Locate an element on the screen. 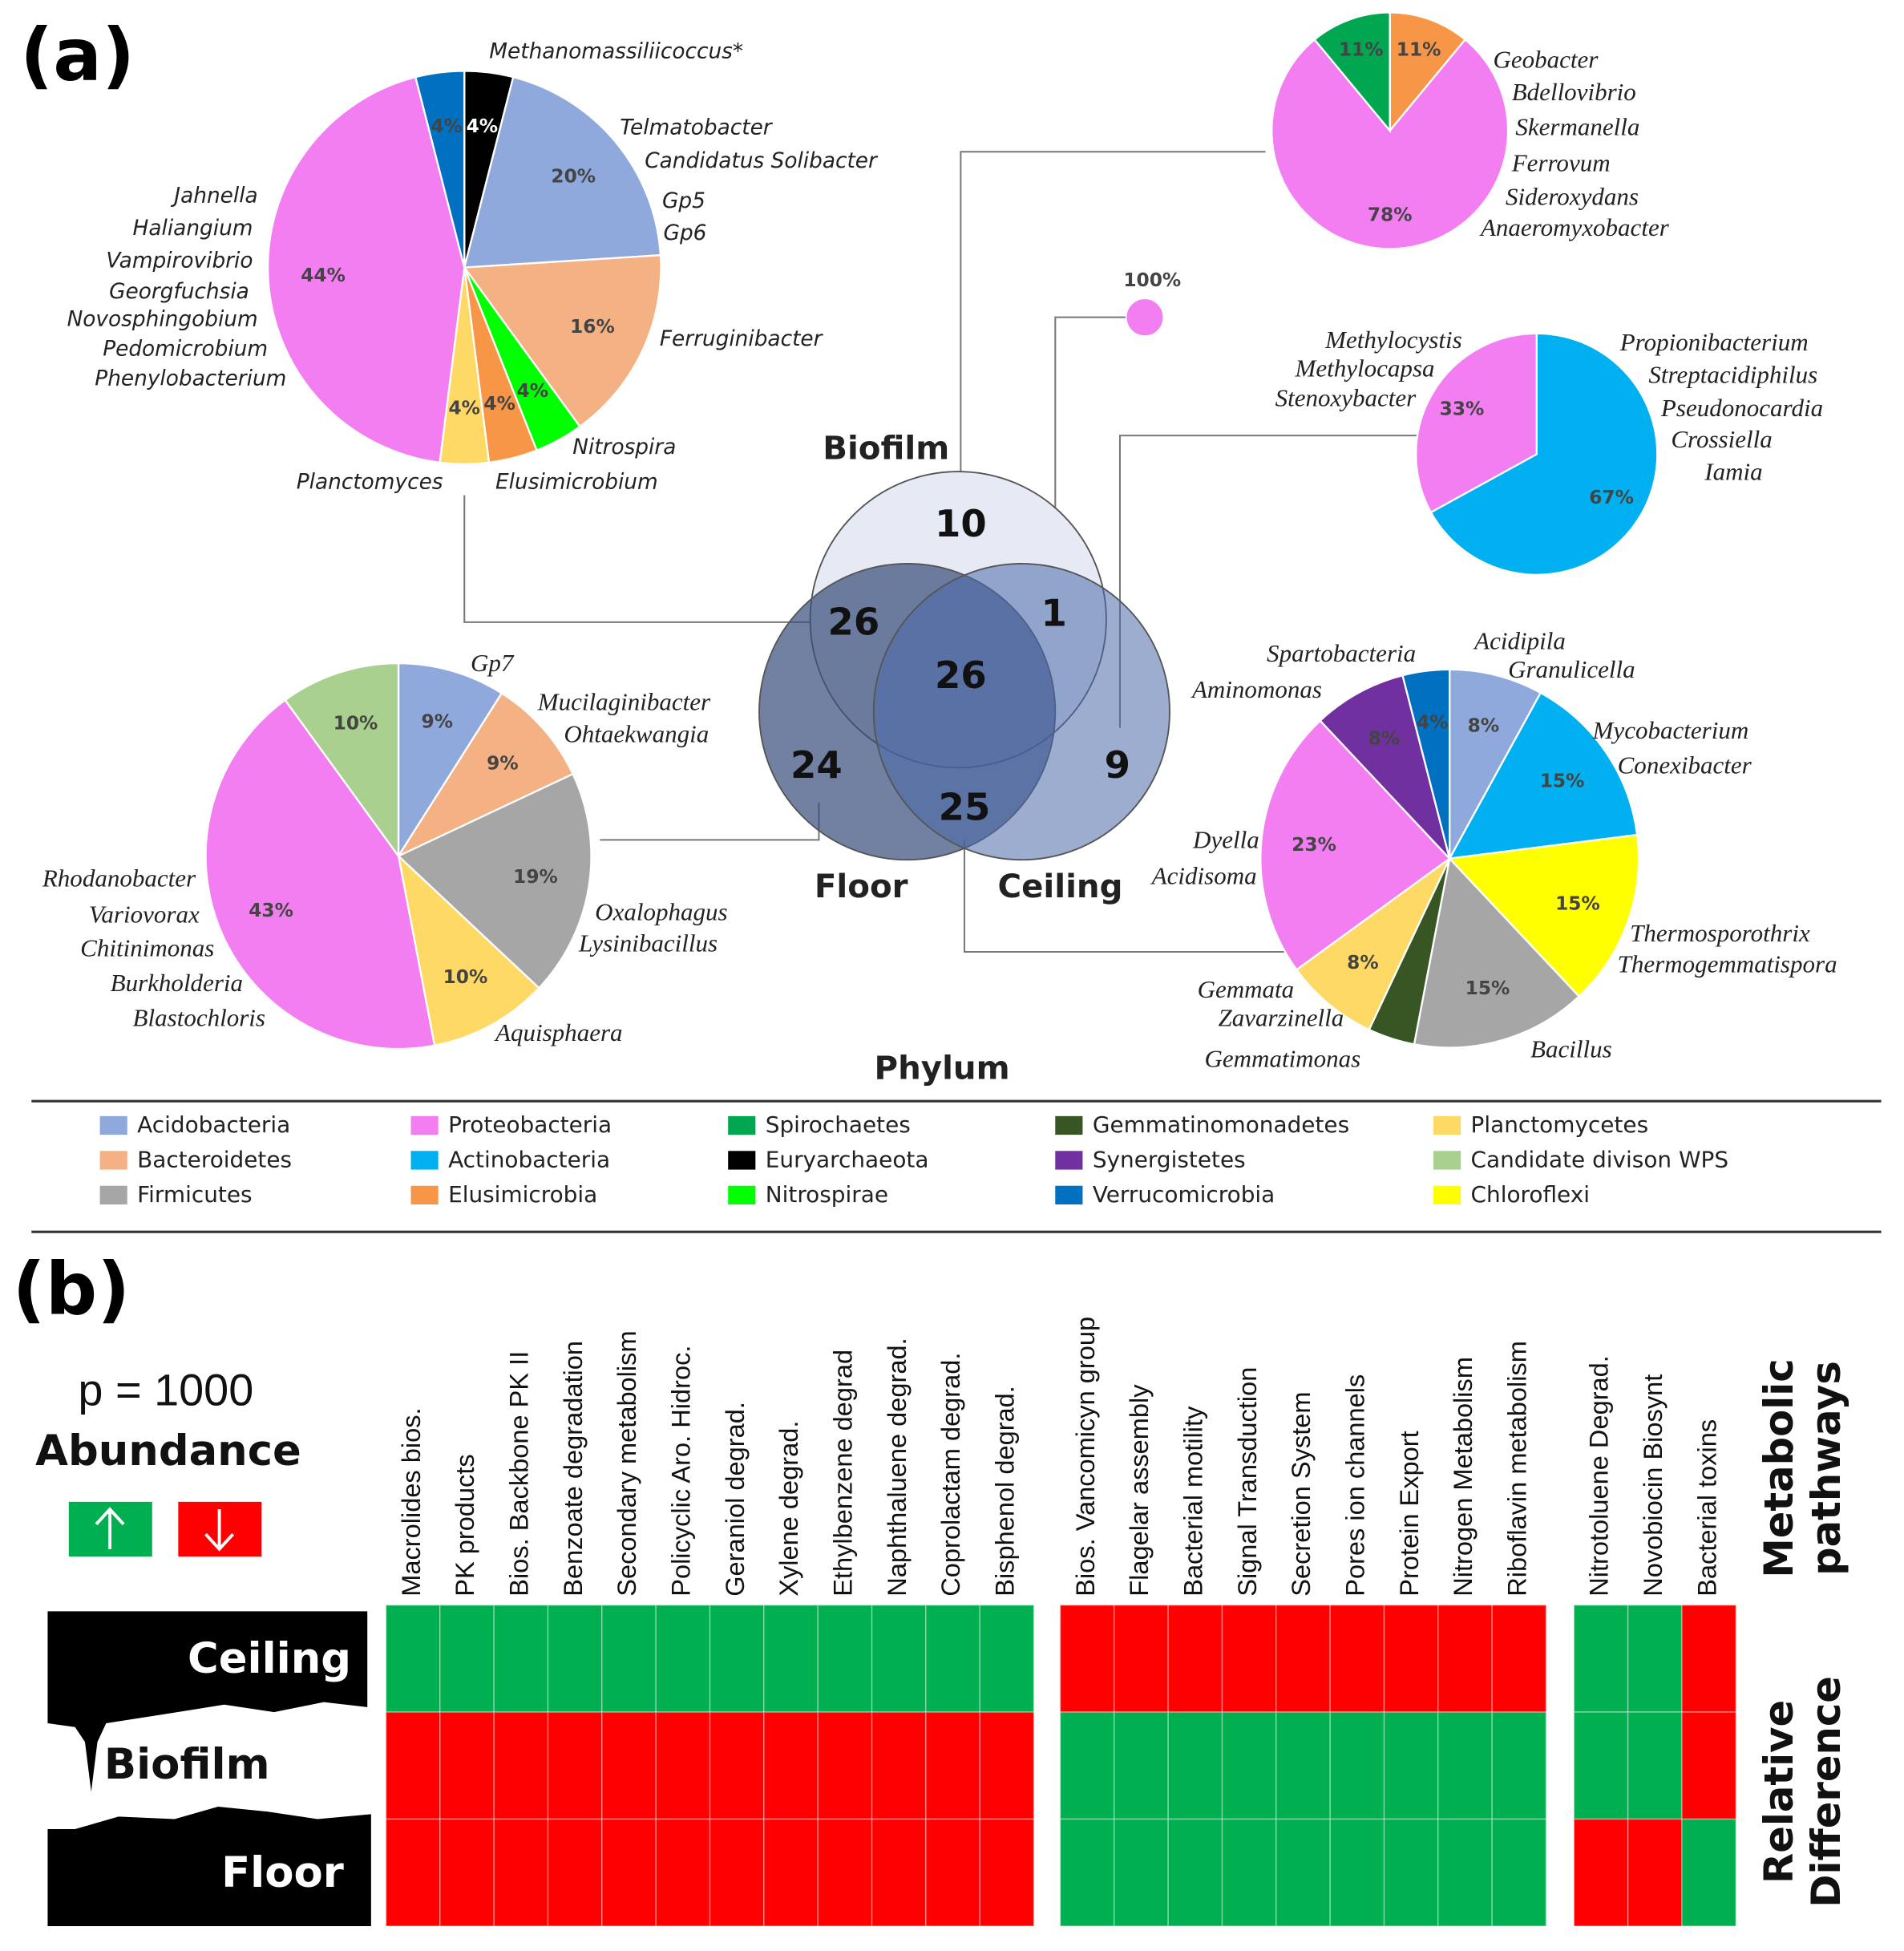 Image resolution: width=1904 pixels, height=1951 pixels. genus-label: Gemmatimonas is located at coordinates (1282, 1059).